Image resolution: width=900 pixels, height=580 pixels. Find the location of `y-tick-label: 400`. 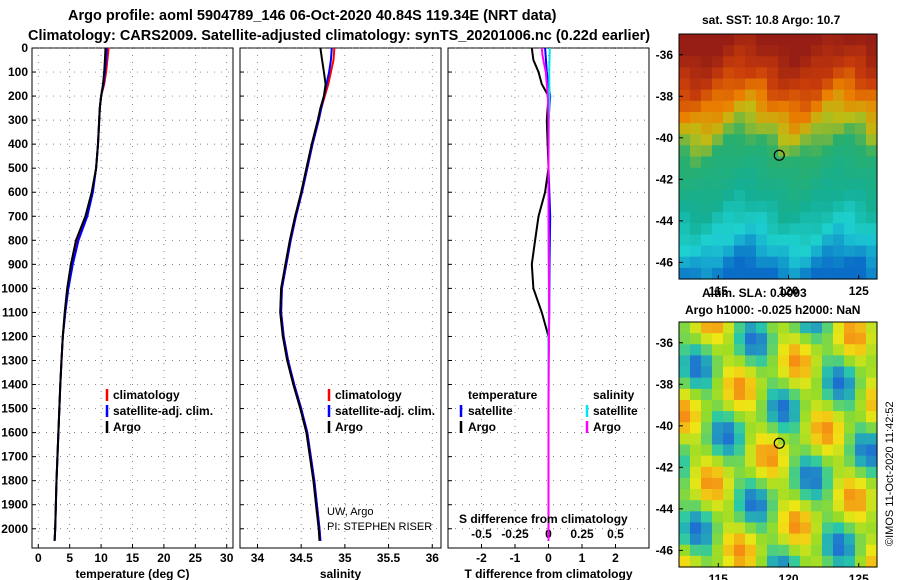

y-tick-label: 400 is located at coordinates (18, 144).